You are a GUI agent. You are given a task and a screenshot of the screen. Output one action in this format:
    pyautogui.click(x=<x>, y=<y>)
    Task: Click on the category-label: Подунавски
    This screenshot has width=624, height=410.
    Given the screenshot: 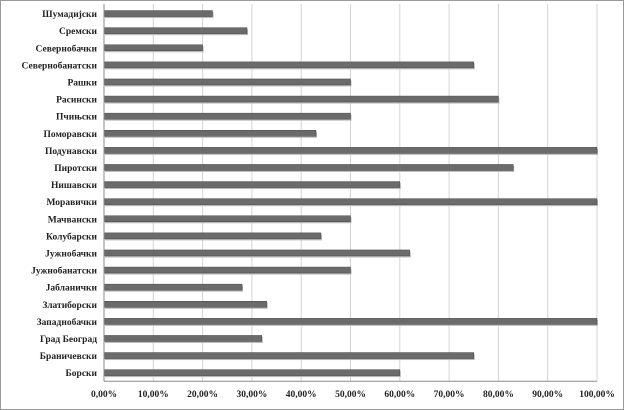 What is the action you would take?
    pyautogui.click(x=71, y=152)
    